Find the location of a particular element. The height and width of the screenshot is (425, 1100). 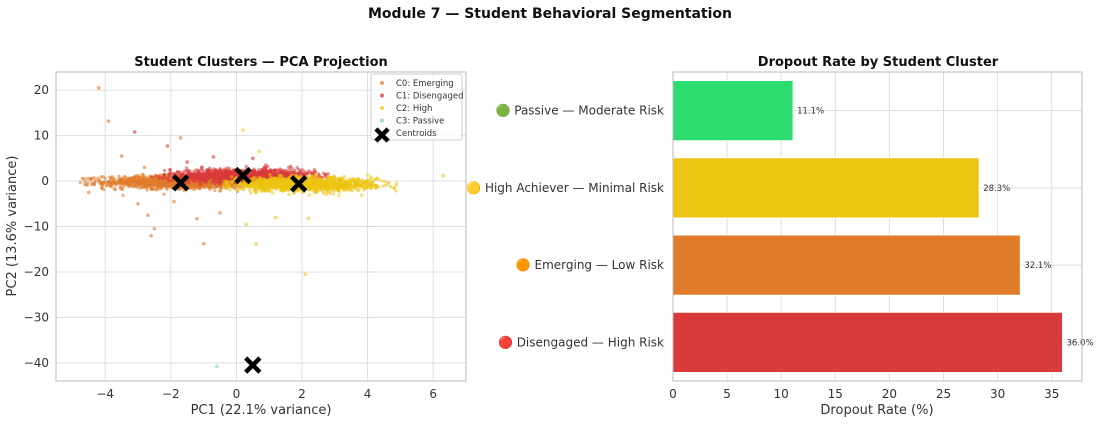

scatter-xtick-label: 6 is located at coordinates (433, 394).